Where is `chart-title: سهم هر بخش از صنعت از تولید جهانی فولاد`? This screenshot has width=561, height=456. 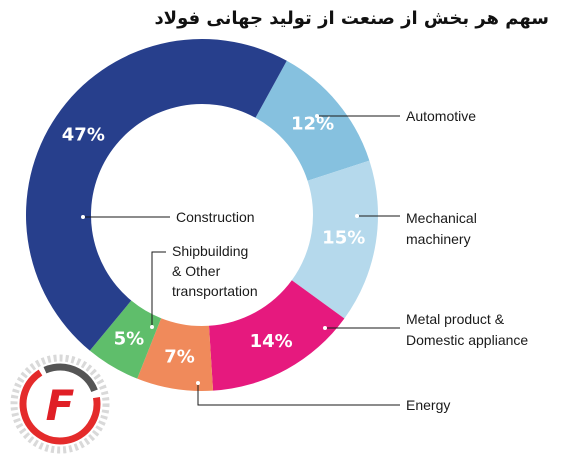
chart-title: سهم هر بخش از صنعت از تولید جهانی فولاد is located at coordinates (351, 18).